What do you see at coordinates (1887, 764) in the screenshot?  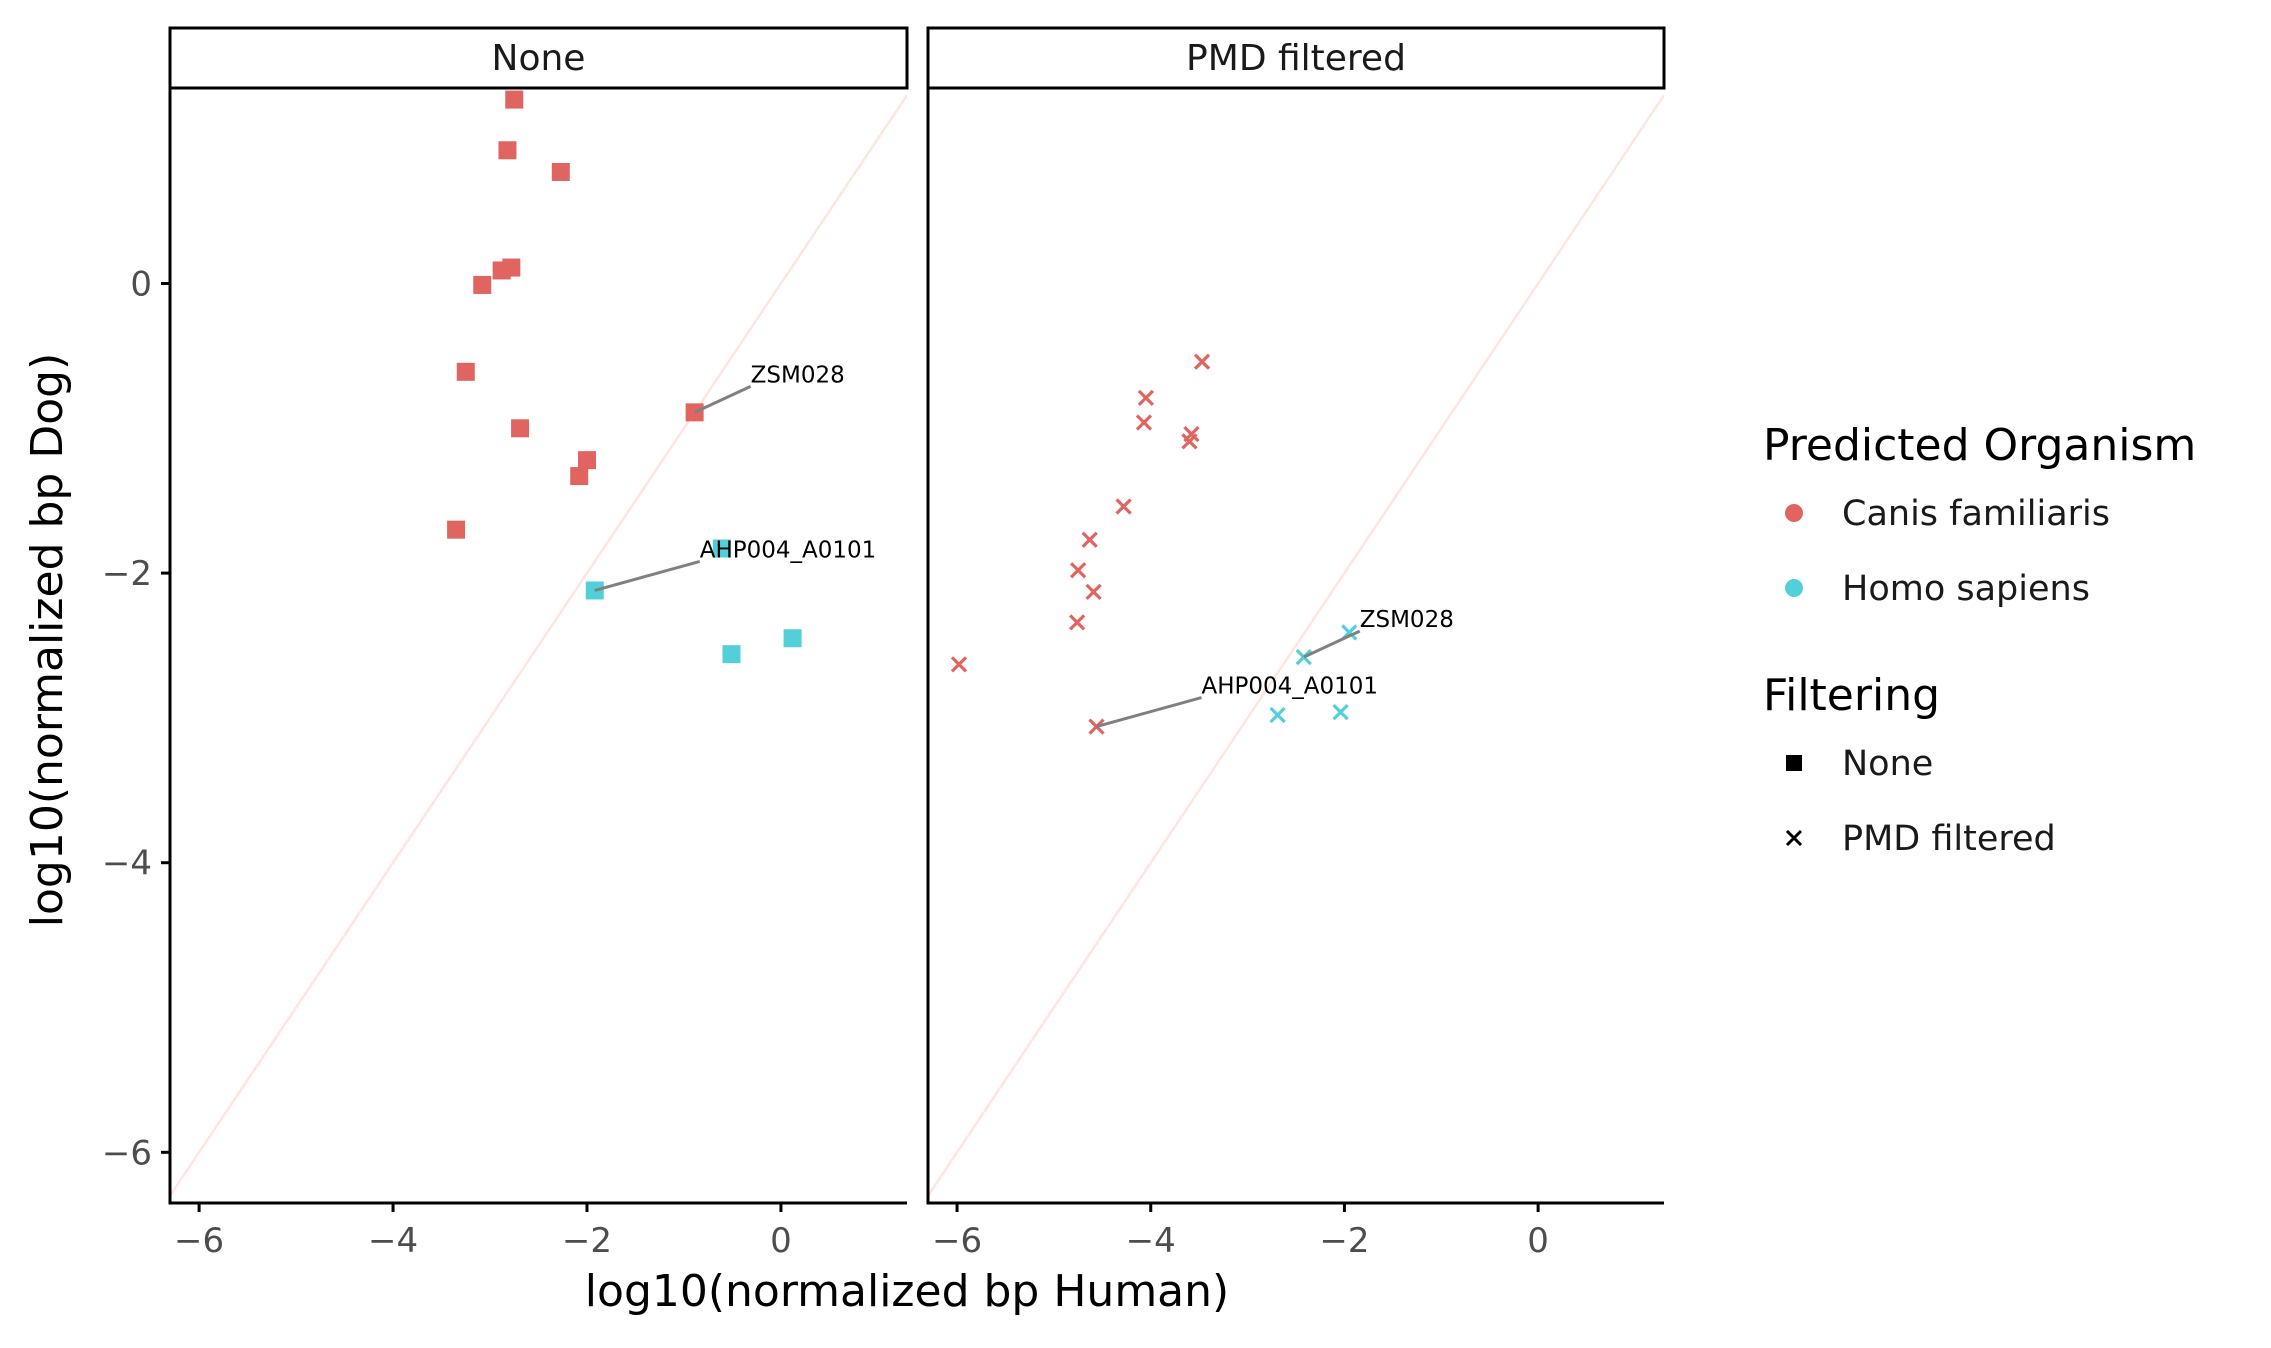 I see `legend-label: None` at bounding box center [1887, 764].